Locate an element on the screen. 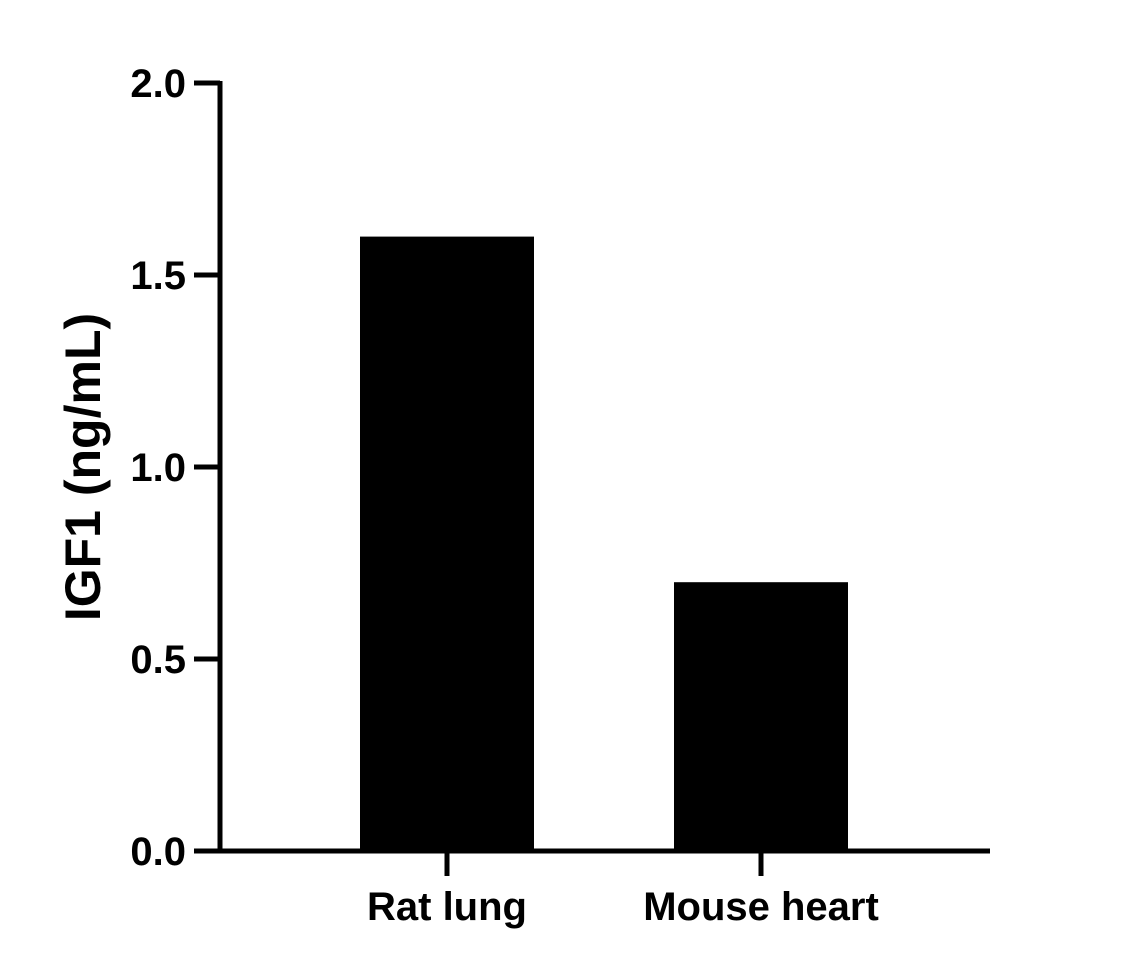 The image size is (1126, 967). x-axis: Rat lung Mouse heart is located at coordinates (604, 888).